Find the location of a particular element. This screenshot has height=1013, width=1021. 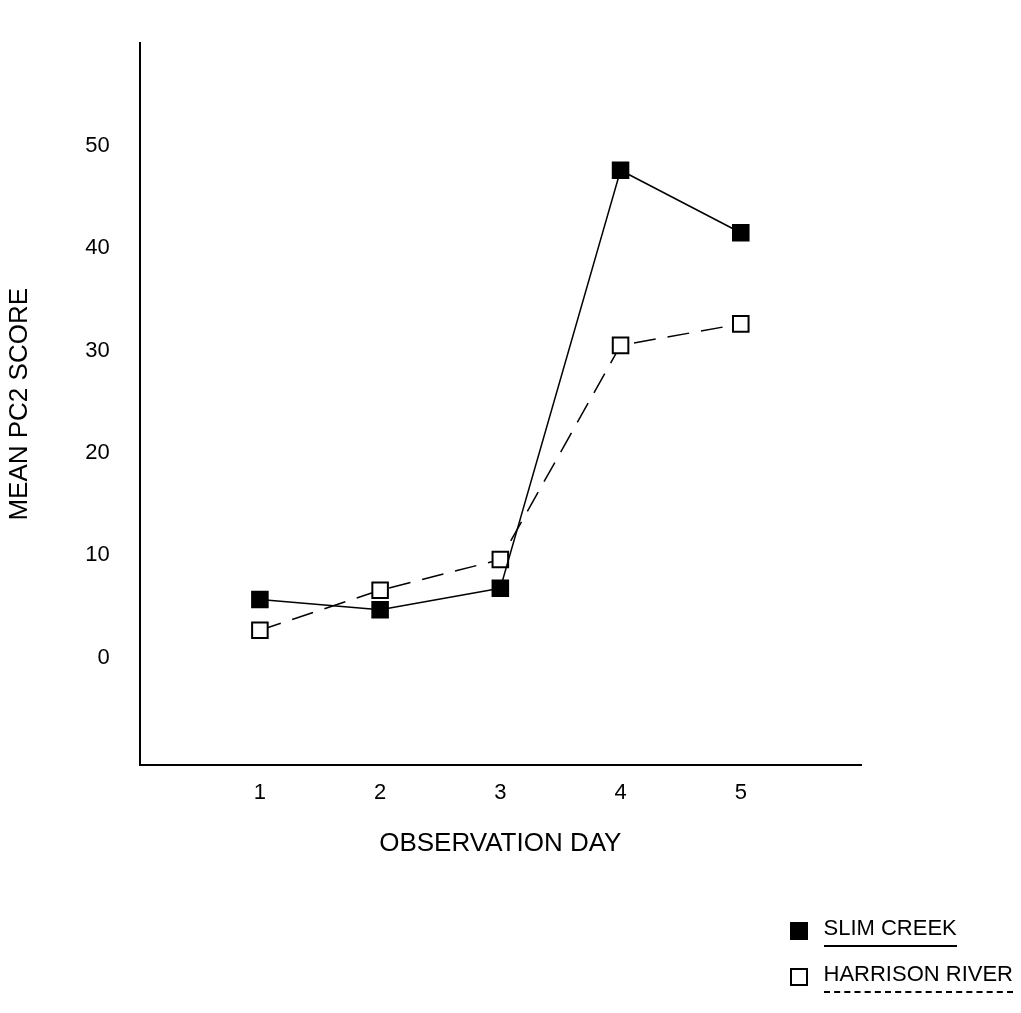

legend-label: SLIM CREEK is located at coordinates (890, 931).